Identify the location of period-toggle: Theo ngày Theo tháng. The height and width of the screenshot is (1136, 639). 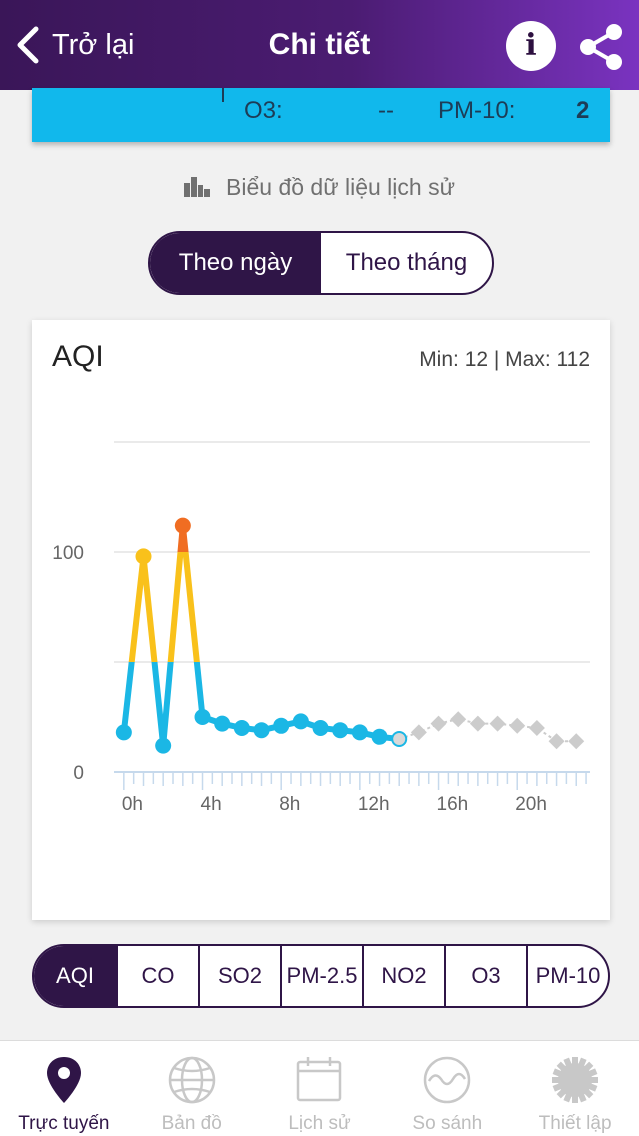
(321, 263).